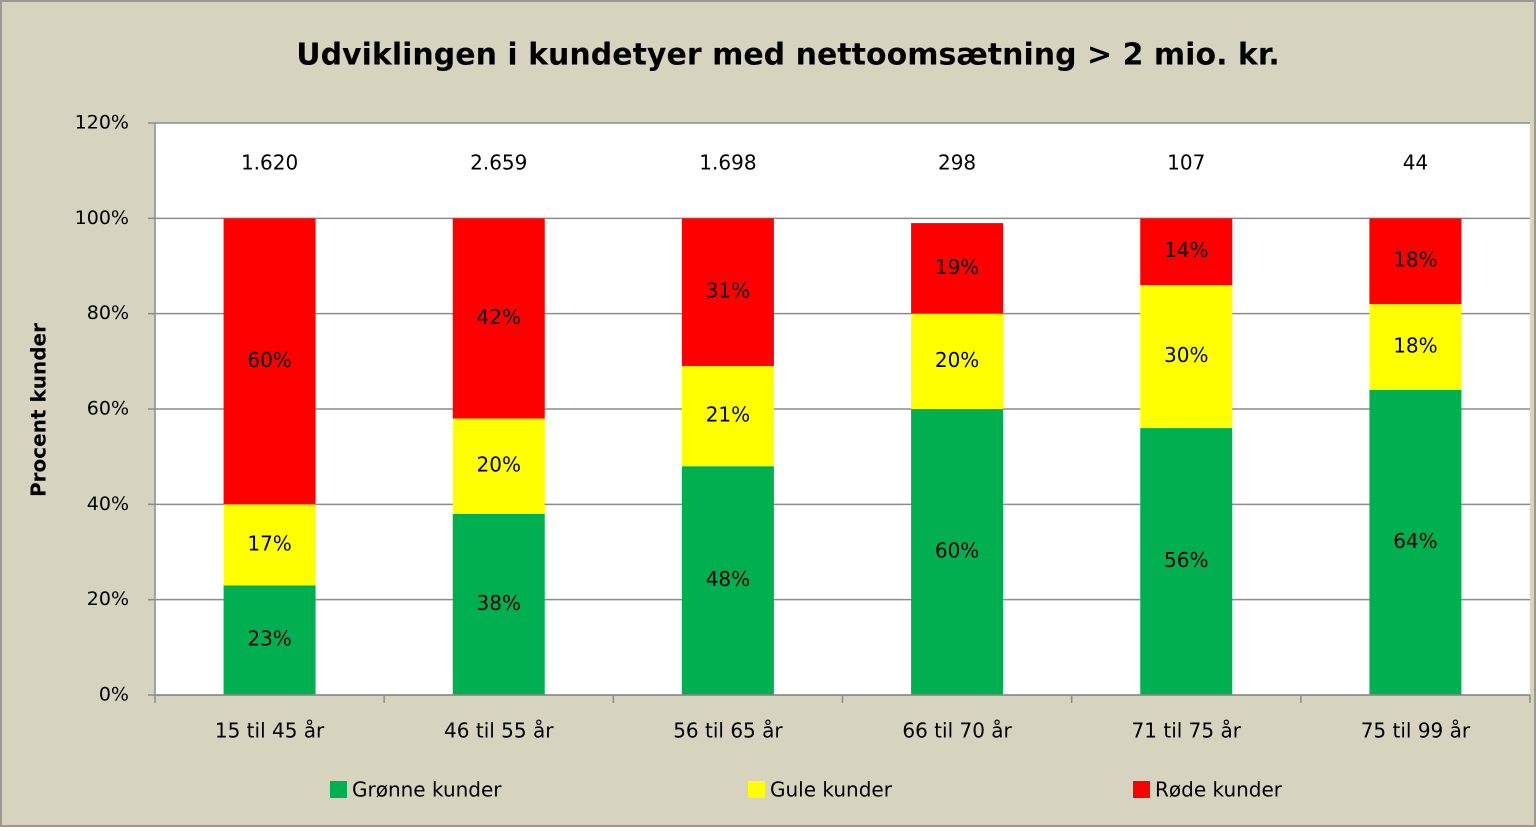  I want to click on data-label: 17%, so click(269, 543).